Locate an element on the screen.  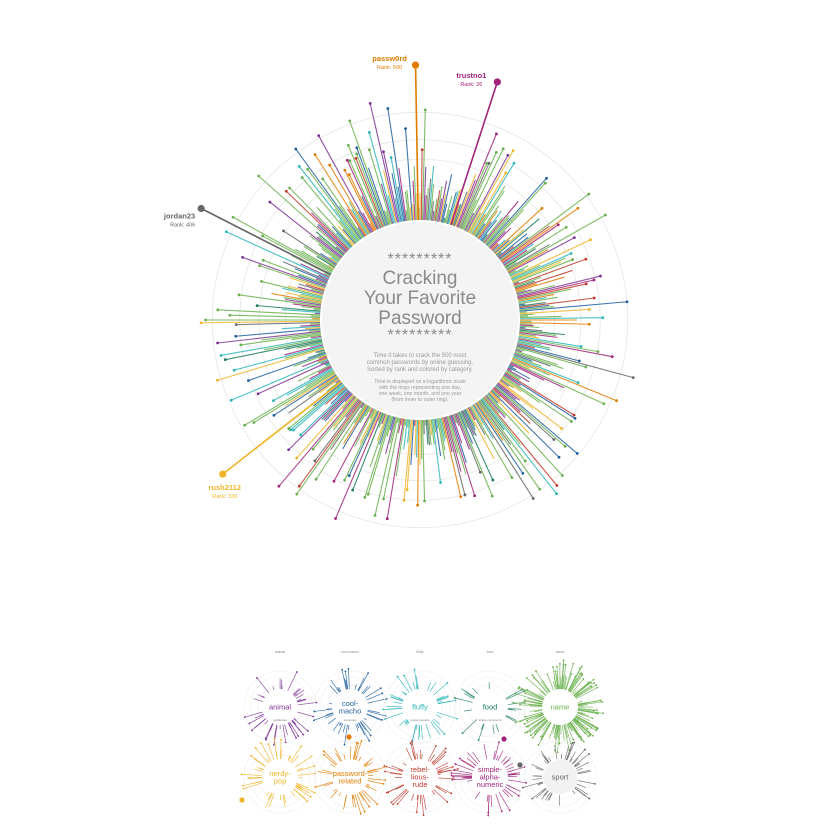
small-multiple-sport: sport is located at coordinates (559, 777).